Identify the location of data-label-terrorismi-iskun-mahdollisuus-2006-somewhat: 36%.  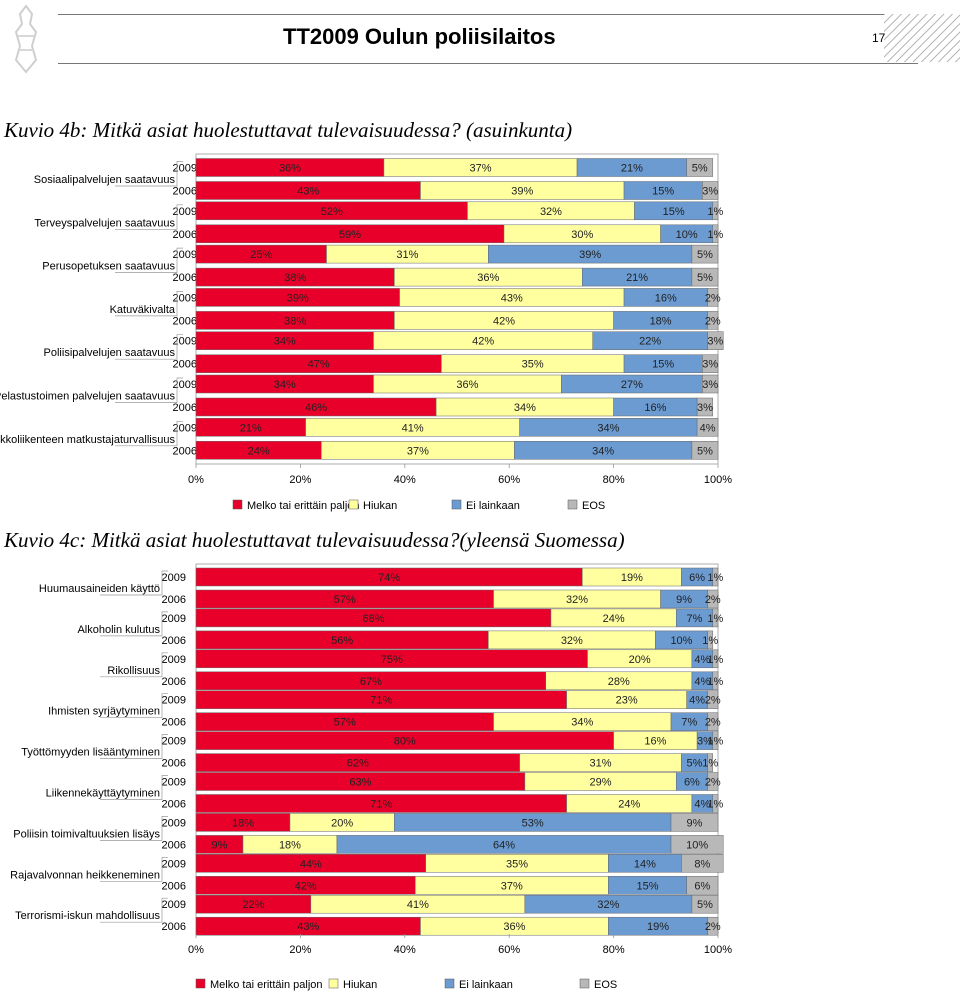
(514, 927).